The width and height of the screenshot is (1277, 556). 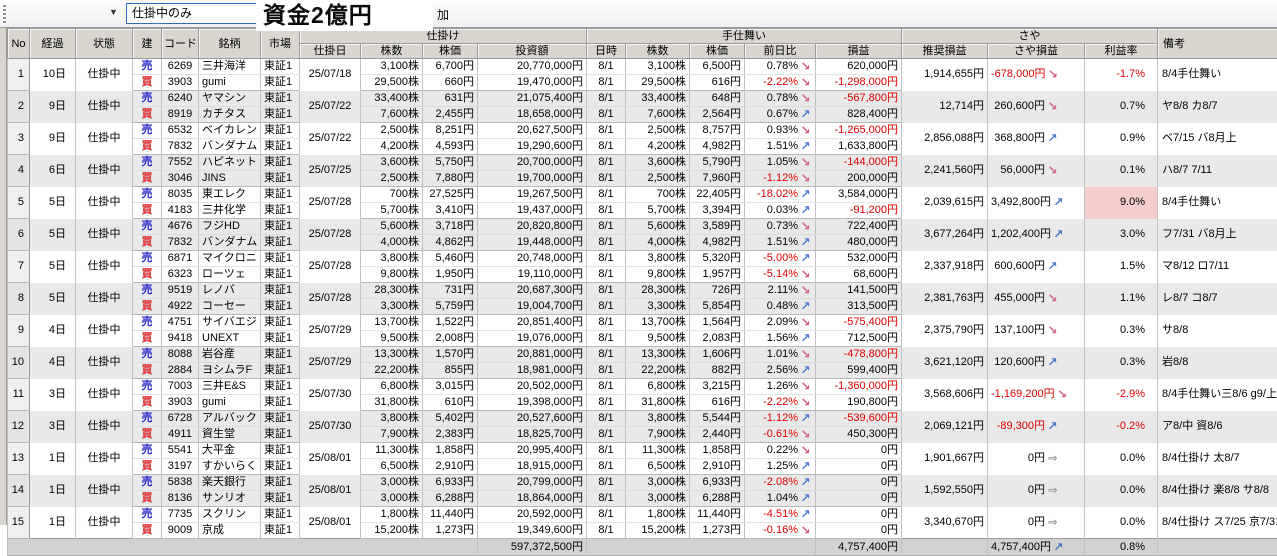 What do you see at coordinates (104, 44) in the screenshot?
I see `col-header-status: 状態` at bounding box center [104, 44].